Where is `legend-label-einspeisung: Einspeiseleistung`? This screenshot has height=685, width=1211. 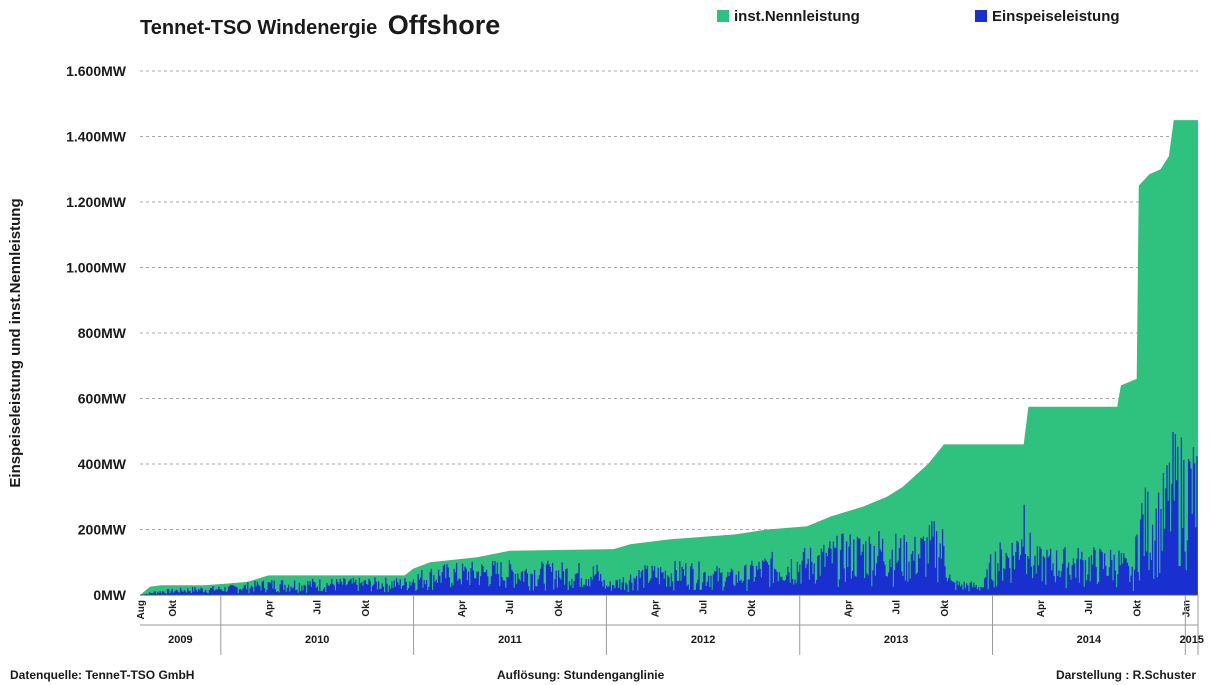
legend-label-einspeisung: Einspeiseleistung is located at coordinates (1056, 16).